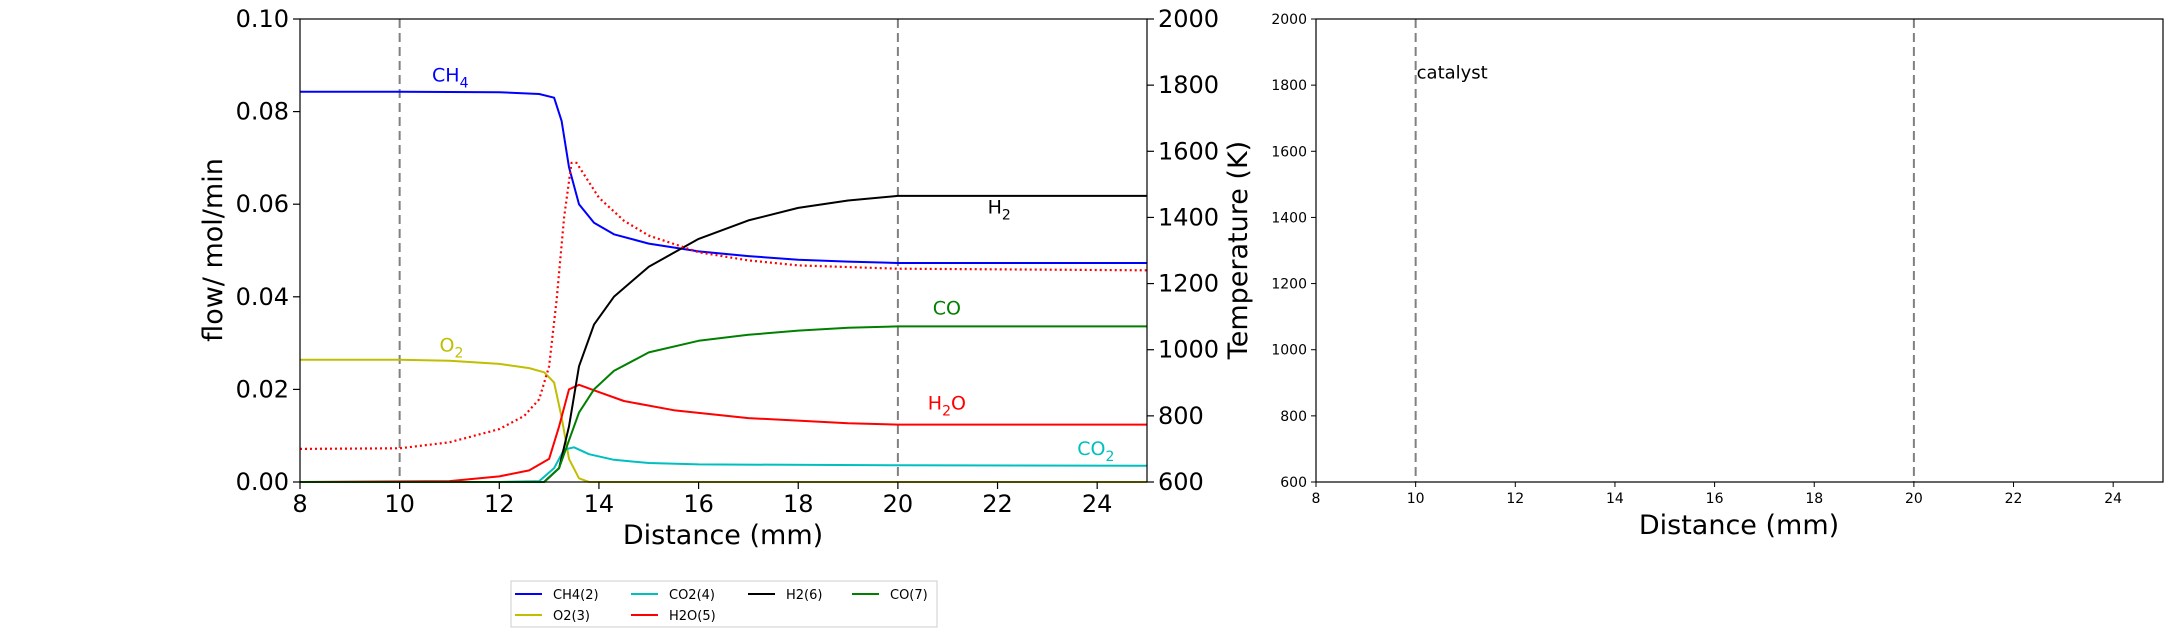 The height and width of the screenshot is (636, 2173). Describe the element at coordinates (1188, 85) in the screenshot. I see `y2-tick-label: 1800` at that location.